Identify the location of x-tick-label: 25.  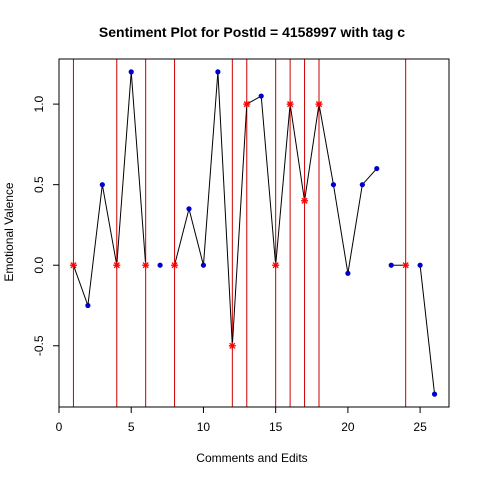
(420, 427).